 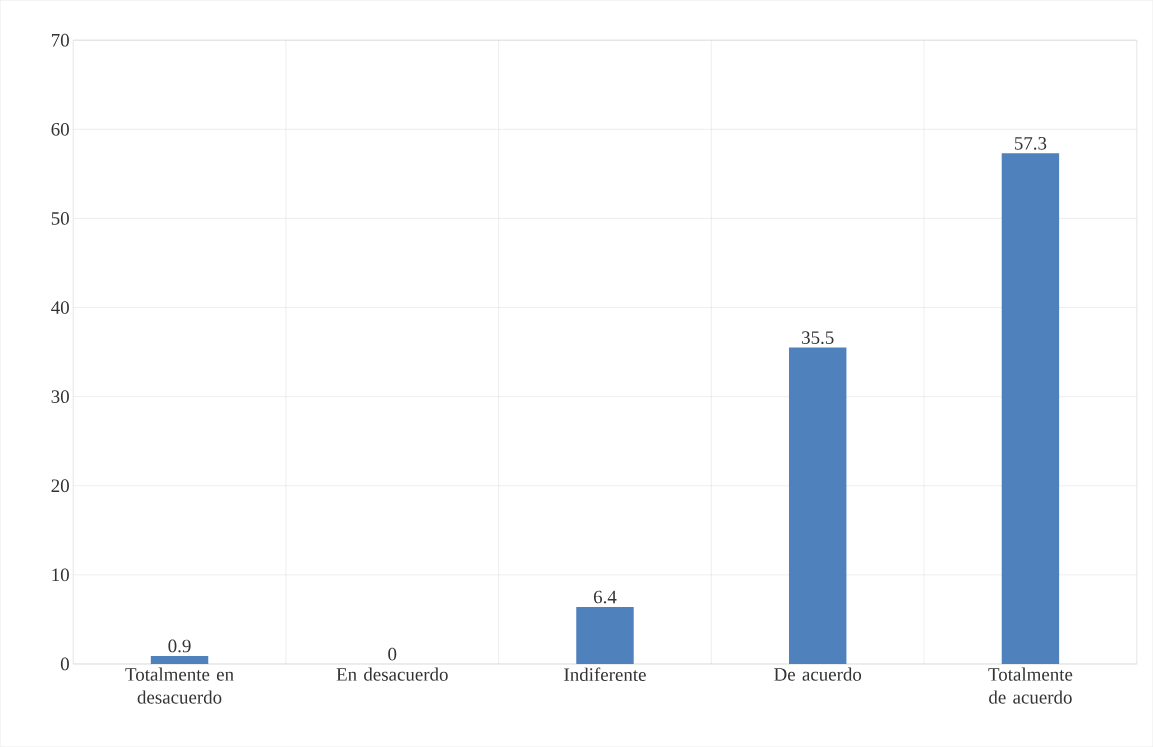 I want to click on data-label: 35.5, so click(x=818, y=338).